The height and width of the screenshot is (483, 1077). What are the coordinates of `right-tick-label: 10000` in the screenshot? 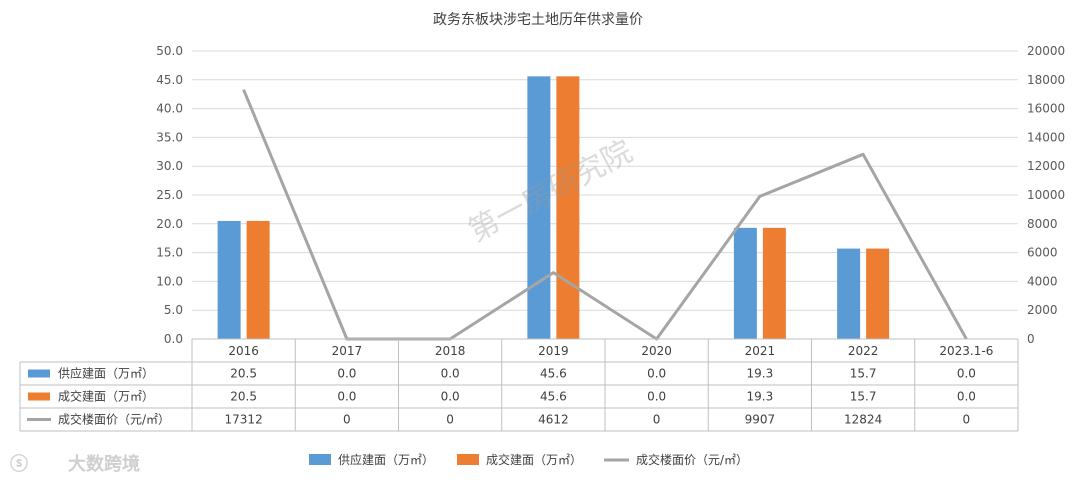 It's located at (1046, 195).